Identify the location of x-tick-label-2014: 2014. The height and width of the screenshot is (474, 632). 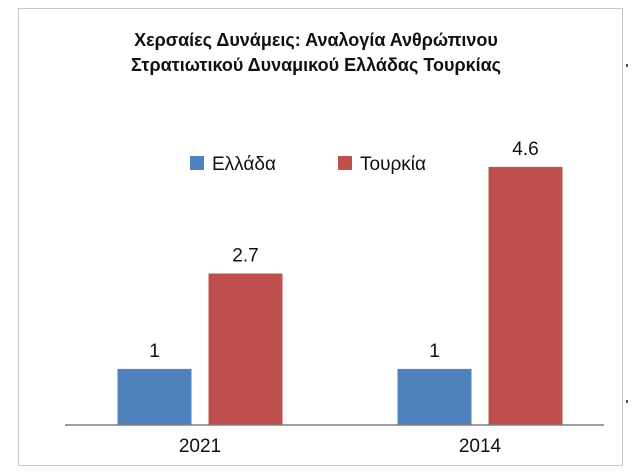
(480, 446).